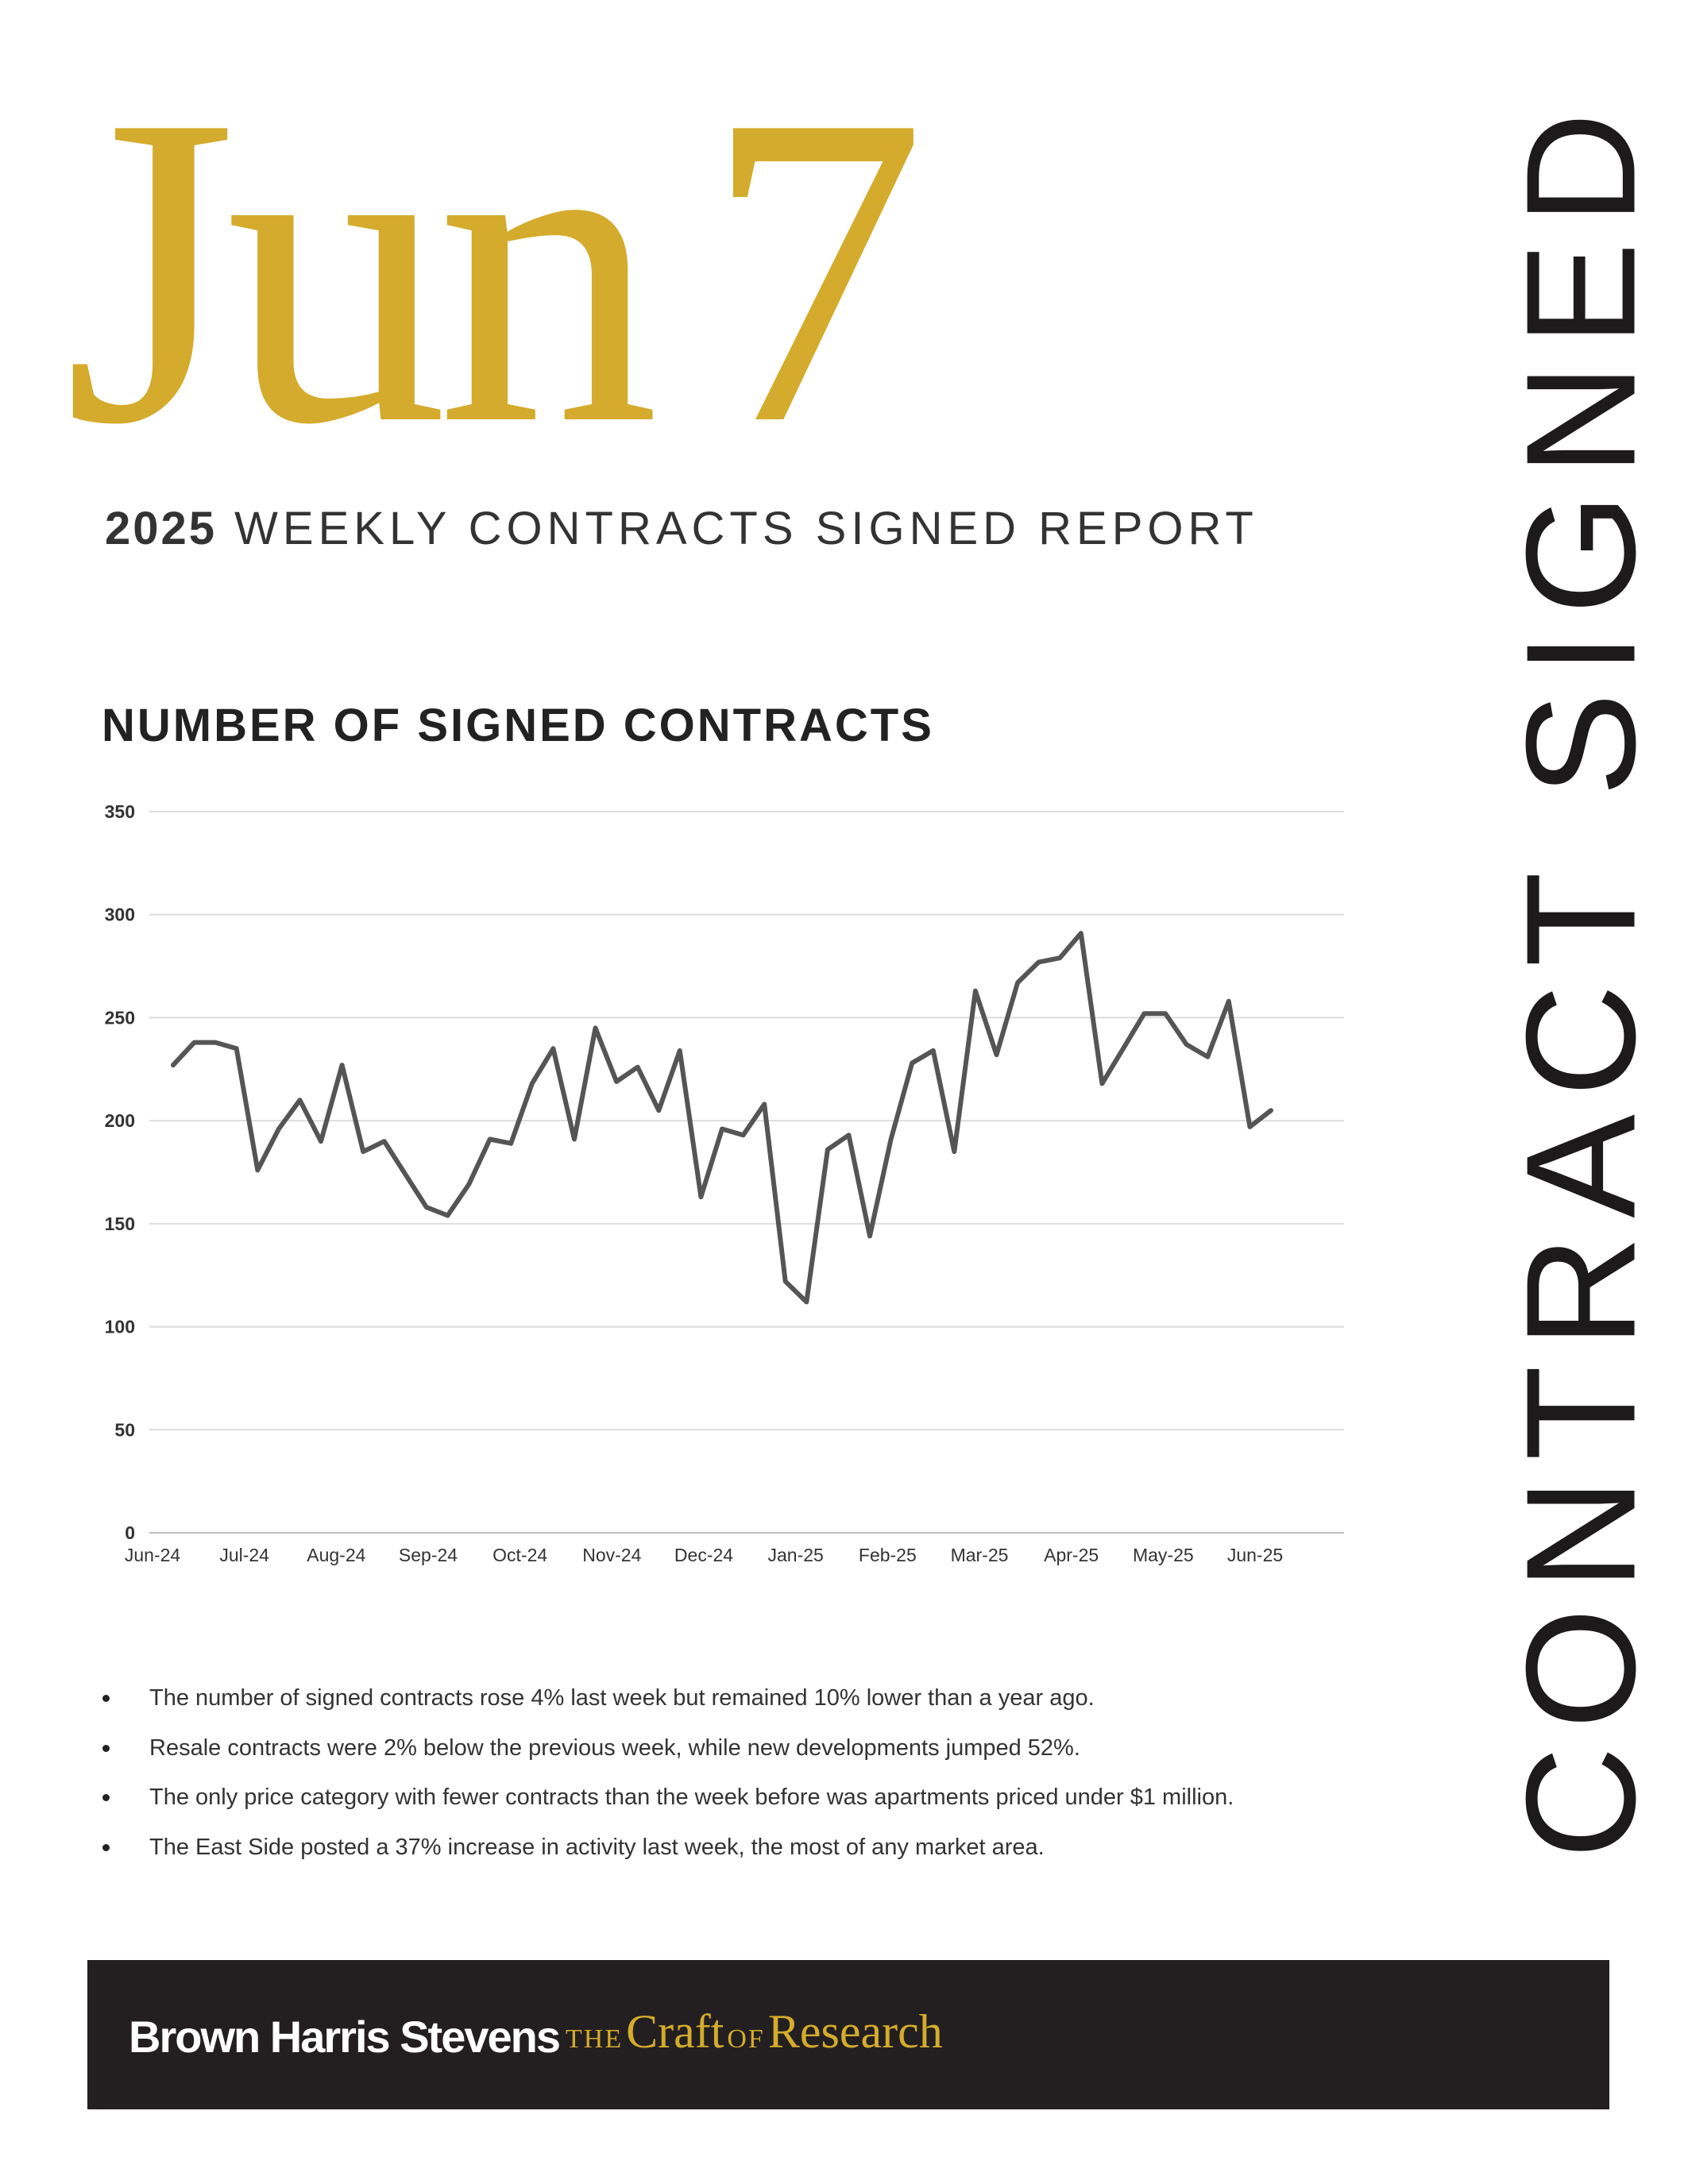 The image size is (1688, 2184). Describe the element at coordinates (980, 1555) in the screenshot. I see `x-tick-label: Mar-25` at that location.